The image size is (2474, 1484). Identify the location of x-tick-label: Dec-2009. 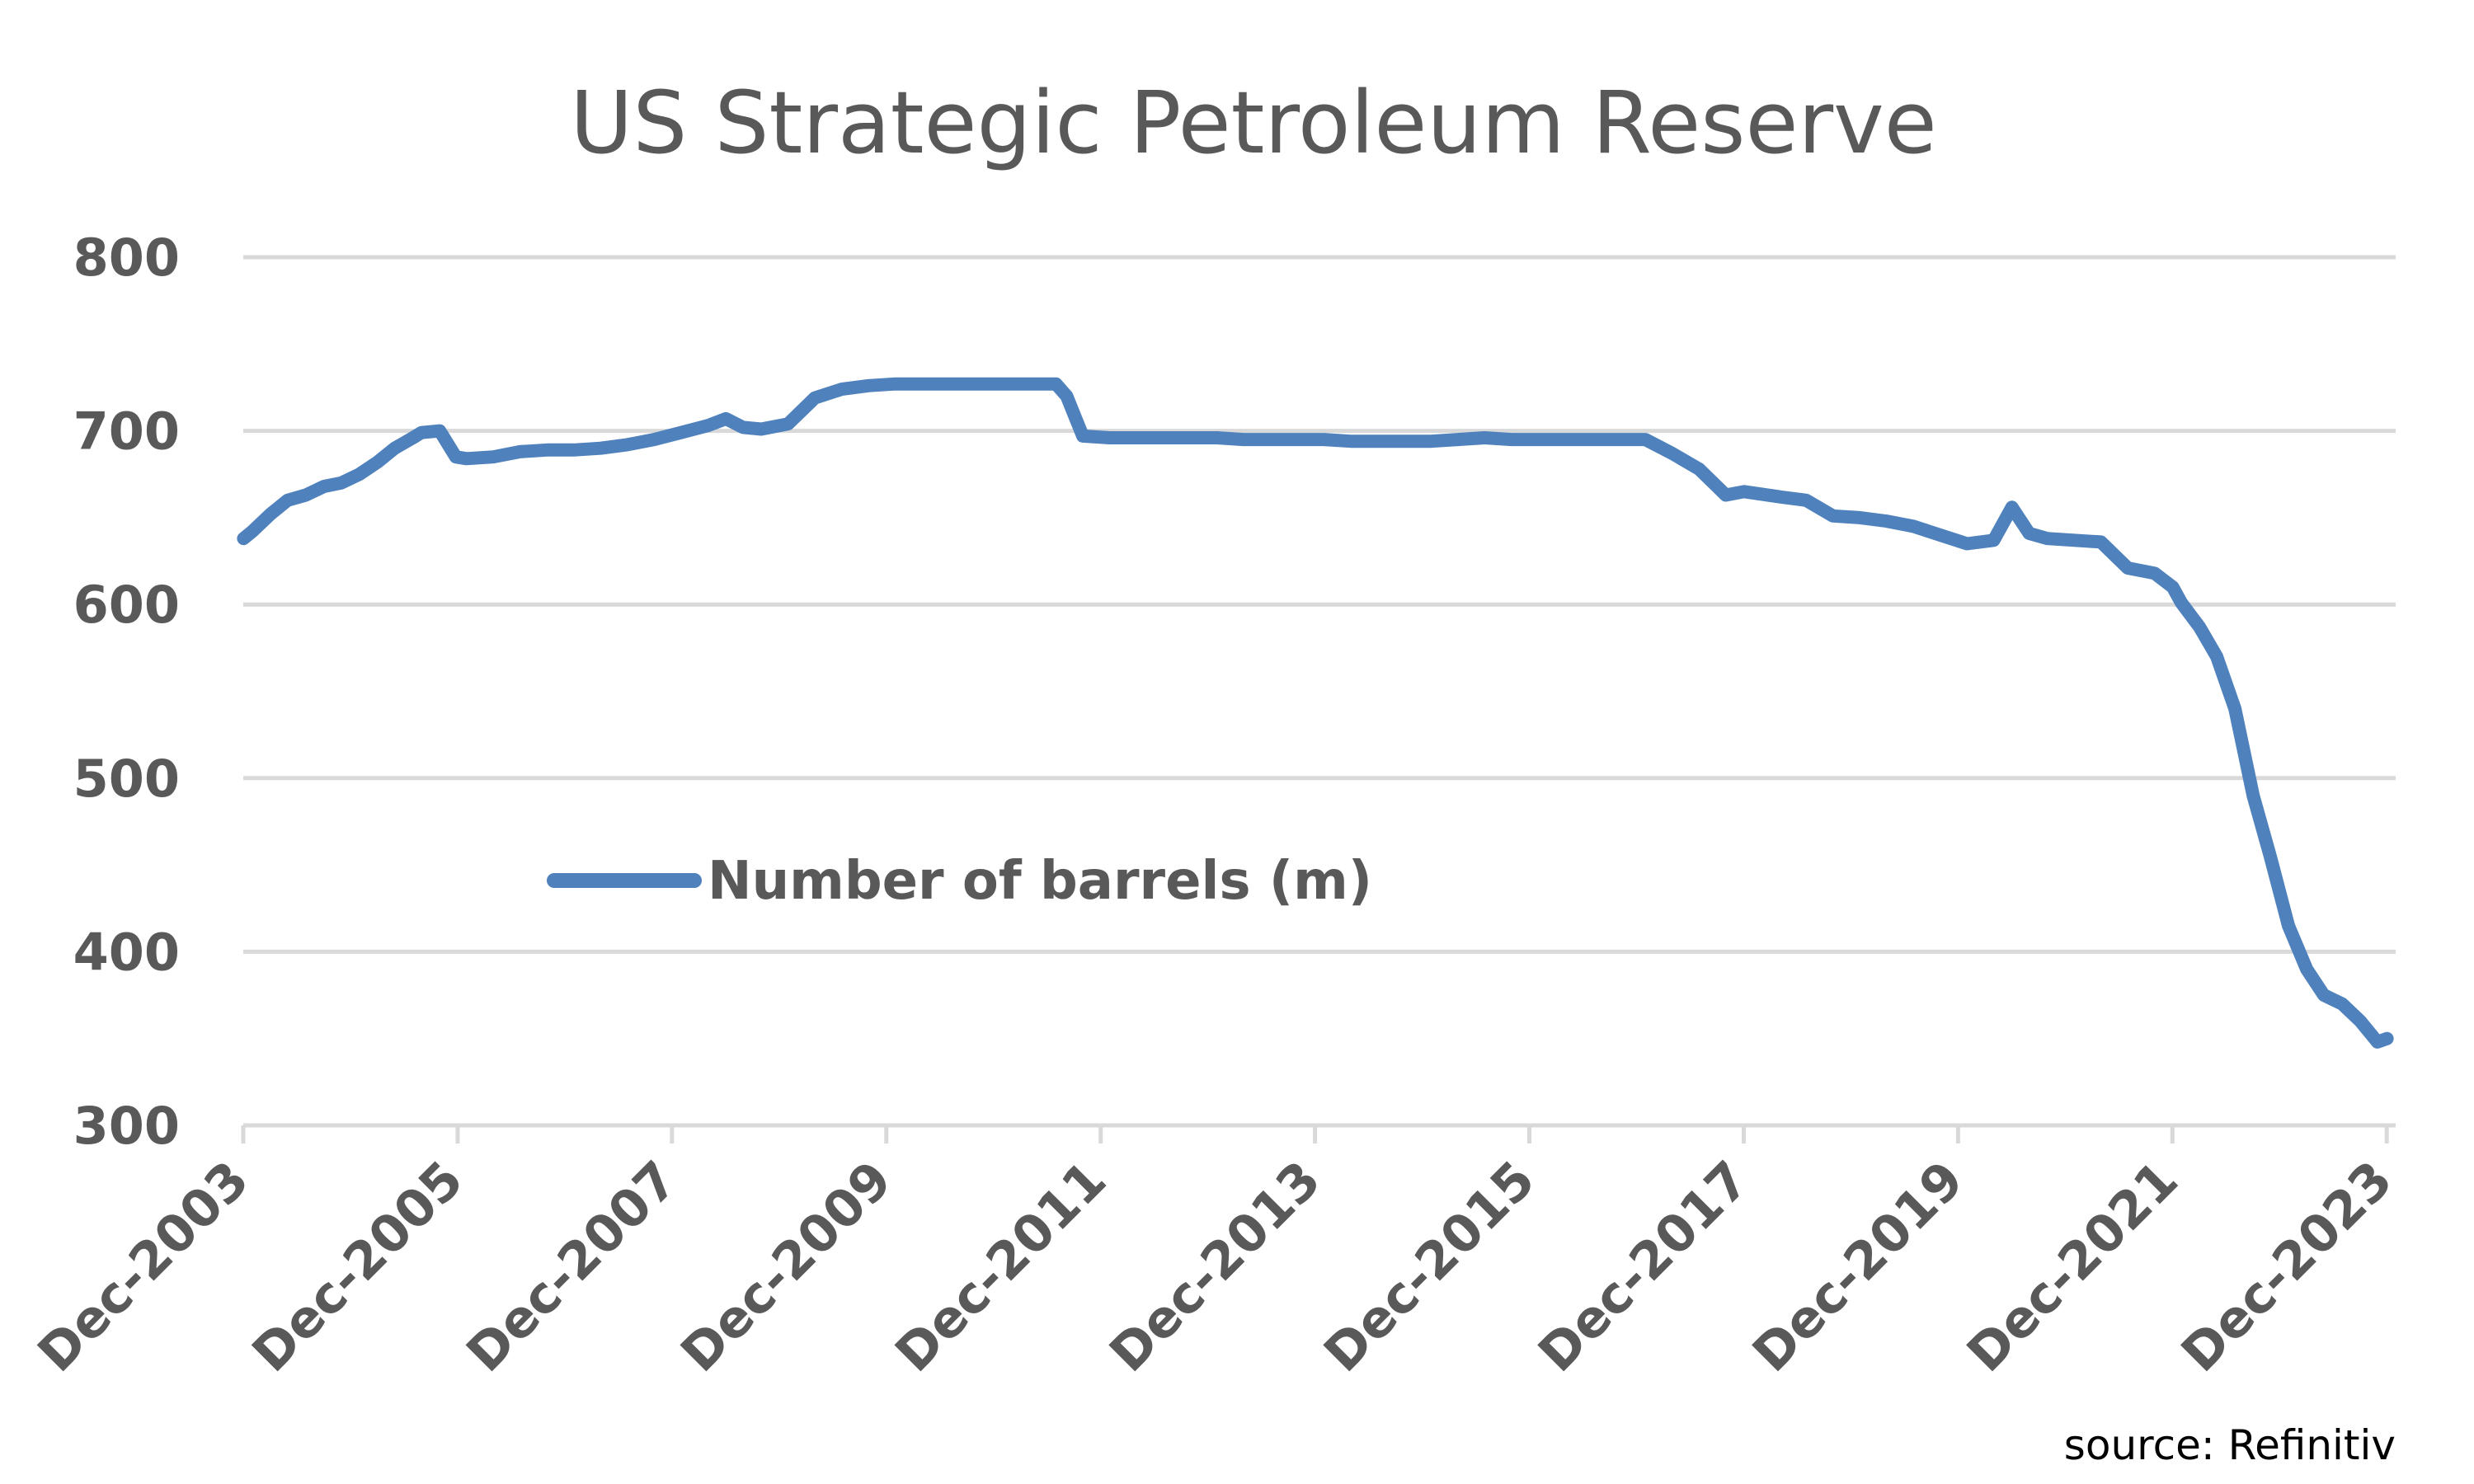
(786, 1266).